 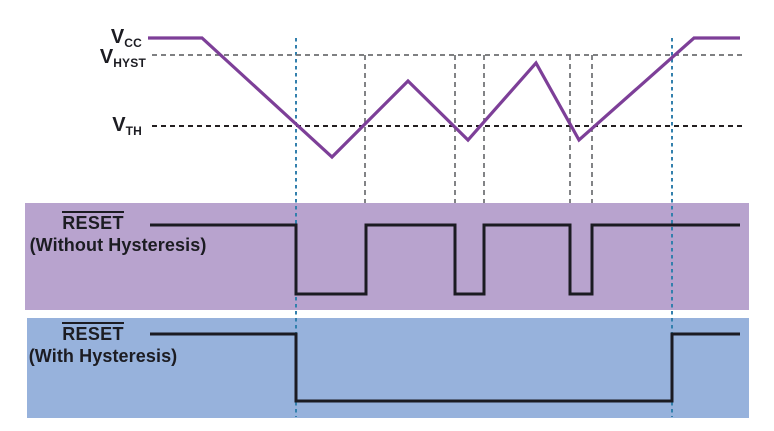 I want to click on vhyst-subscript: HYST, so click(x=129, y=63).